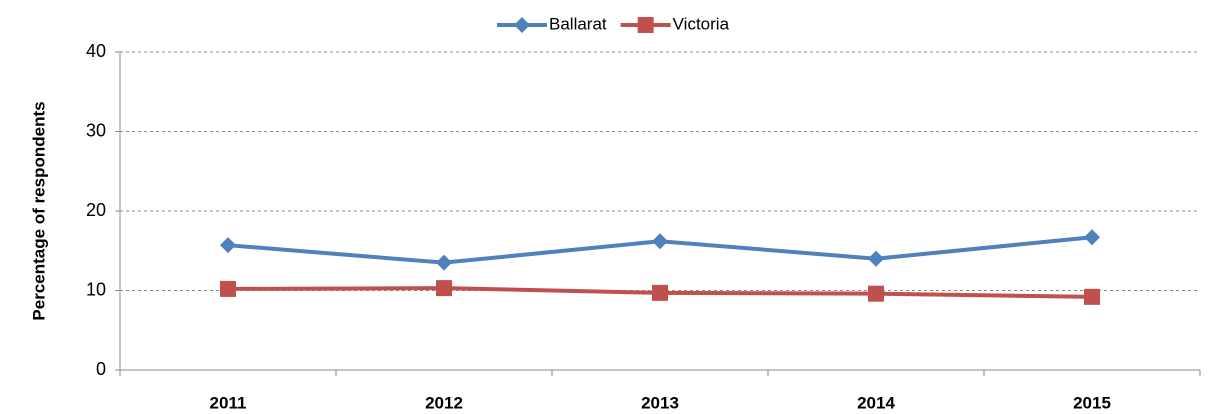 The height and width of the screenshot is (414, 1214). I want to click on y-tick-label: 20, so click(96, 210).